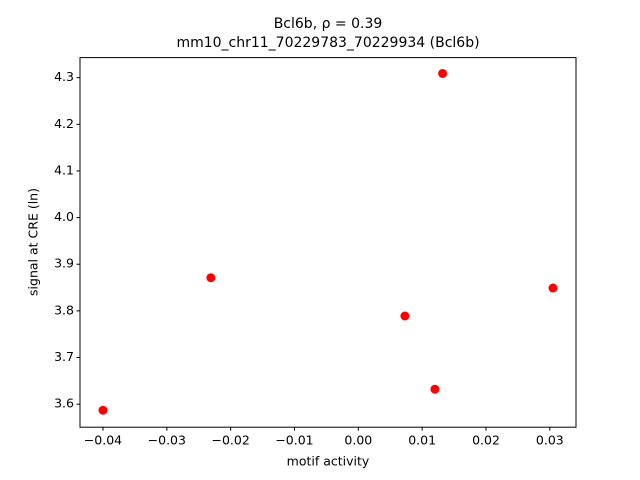  I want to click on y-tick-label: 3.8, so click(64, 309).